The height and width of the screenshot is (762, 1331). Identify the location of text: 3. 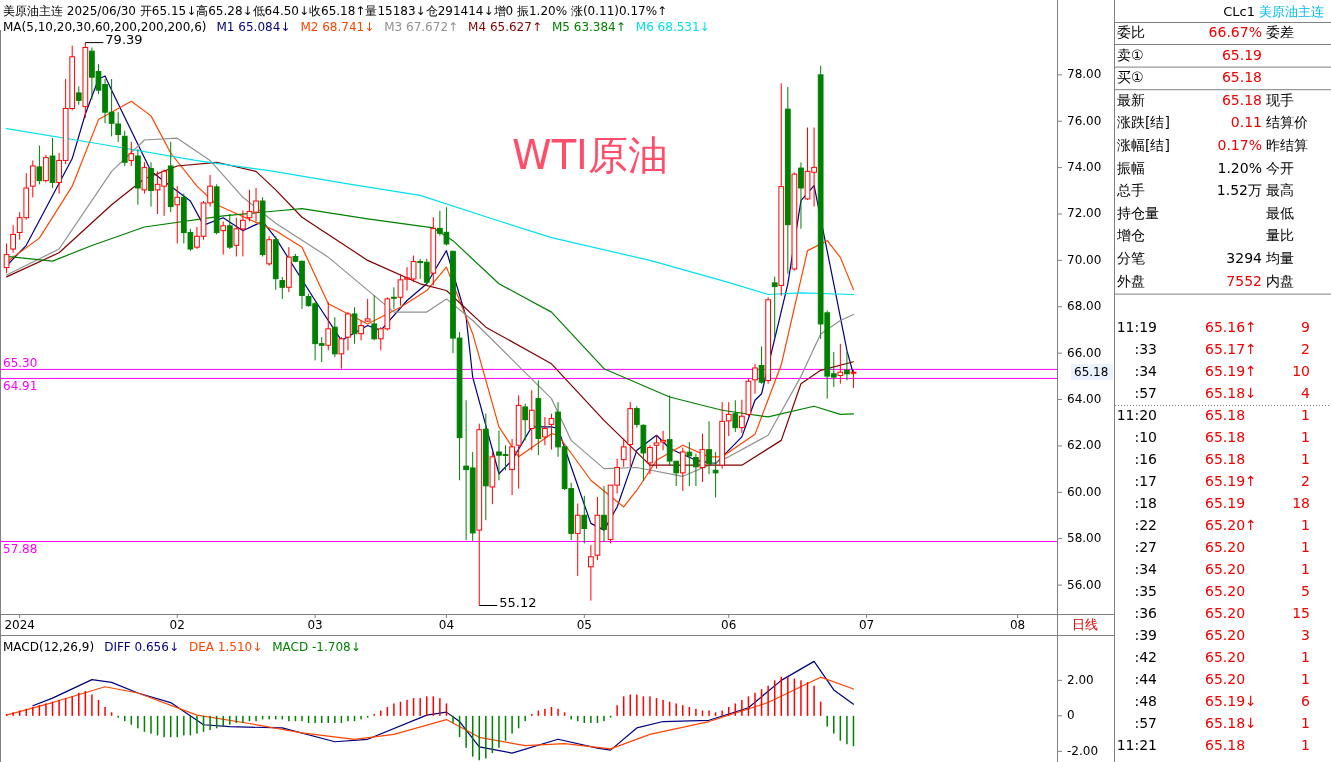
(1305, 635).